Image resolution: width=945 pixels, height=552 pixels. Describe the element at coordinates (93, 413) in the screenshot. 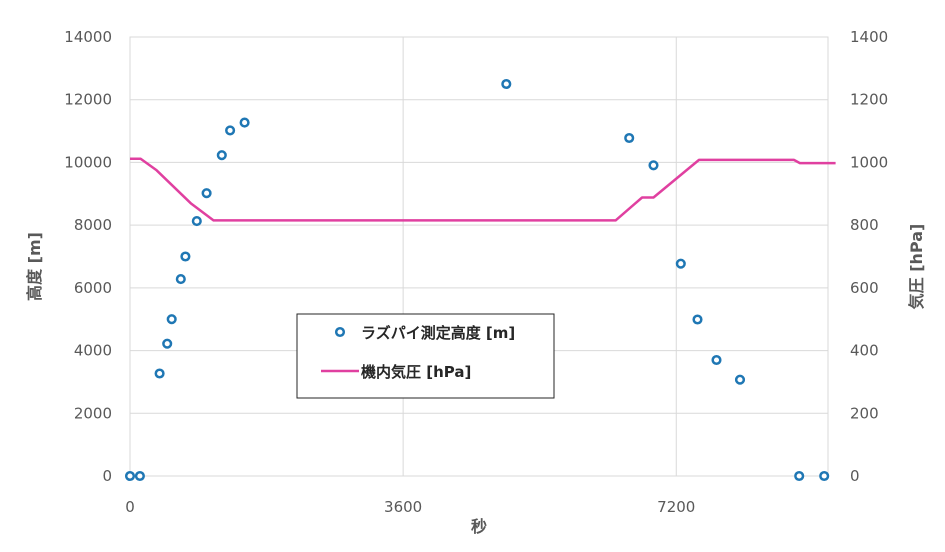

I see `y-left-tick-label: 2000` at that location.